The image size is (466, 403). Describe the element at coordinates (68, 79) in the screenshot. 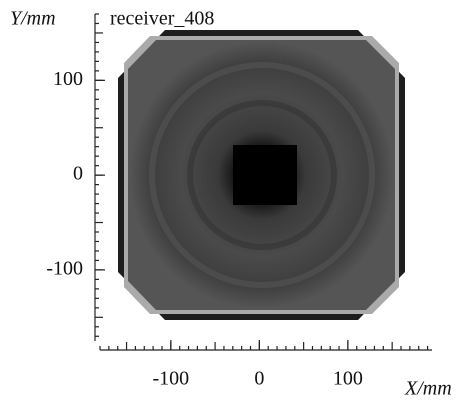

I see `y-tick-label: 100` at that location.